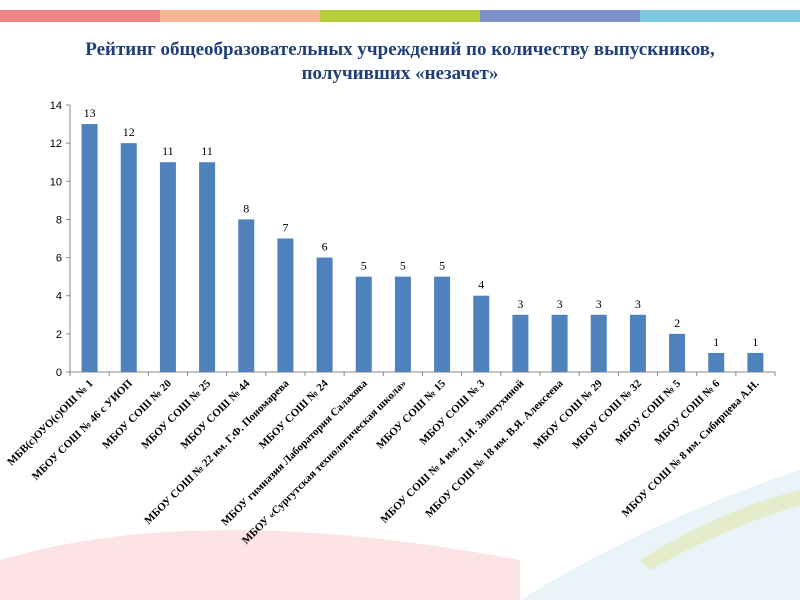  I want to click on category-label: МБОУ СОШ № 29, so click(568, 414).